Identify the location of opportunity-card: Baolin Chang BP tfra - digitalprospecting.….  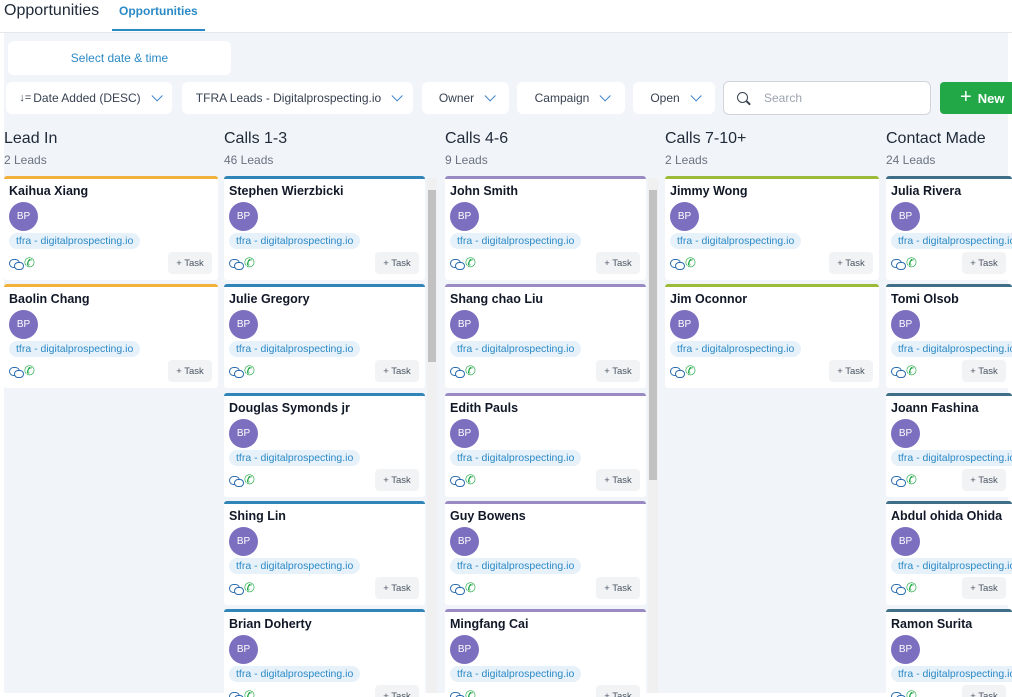
(111, 336).